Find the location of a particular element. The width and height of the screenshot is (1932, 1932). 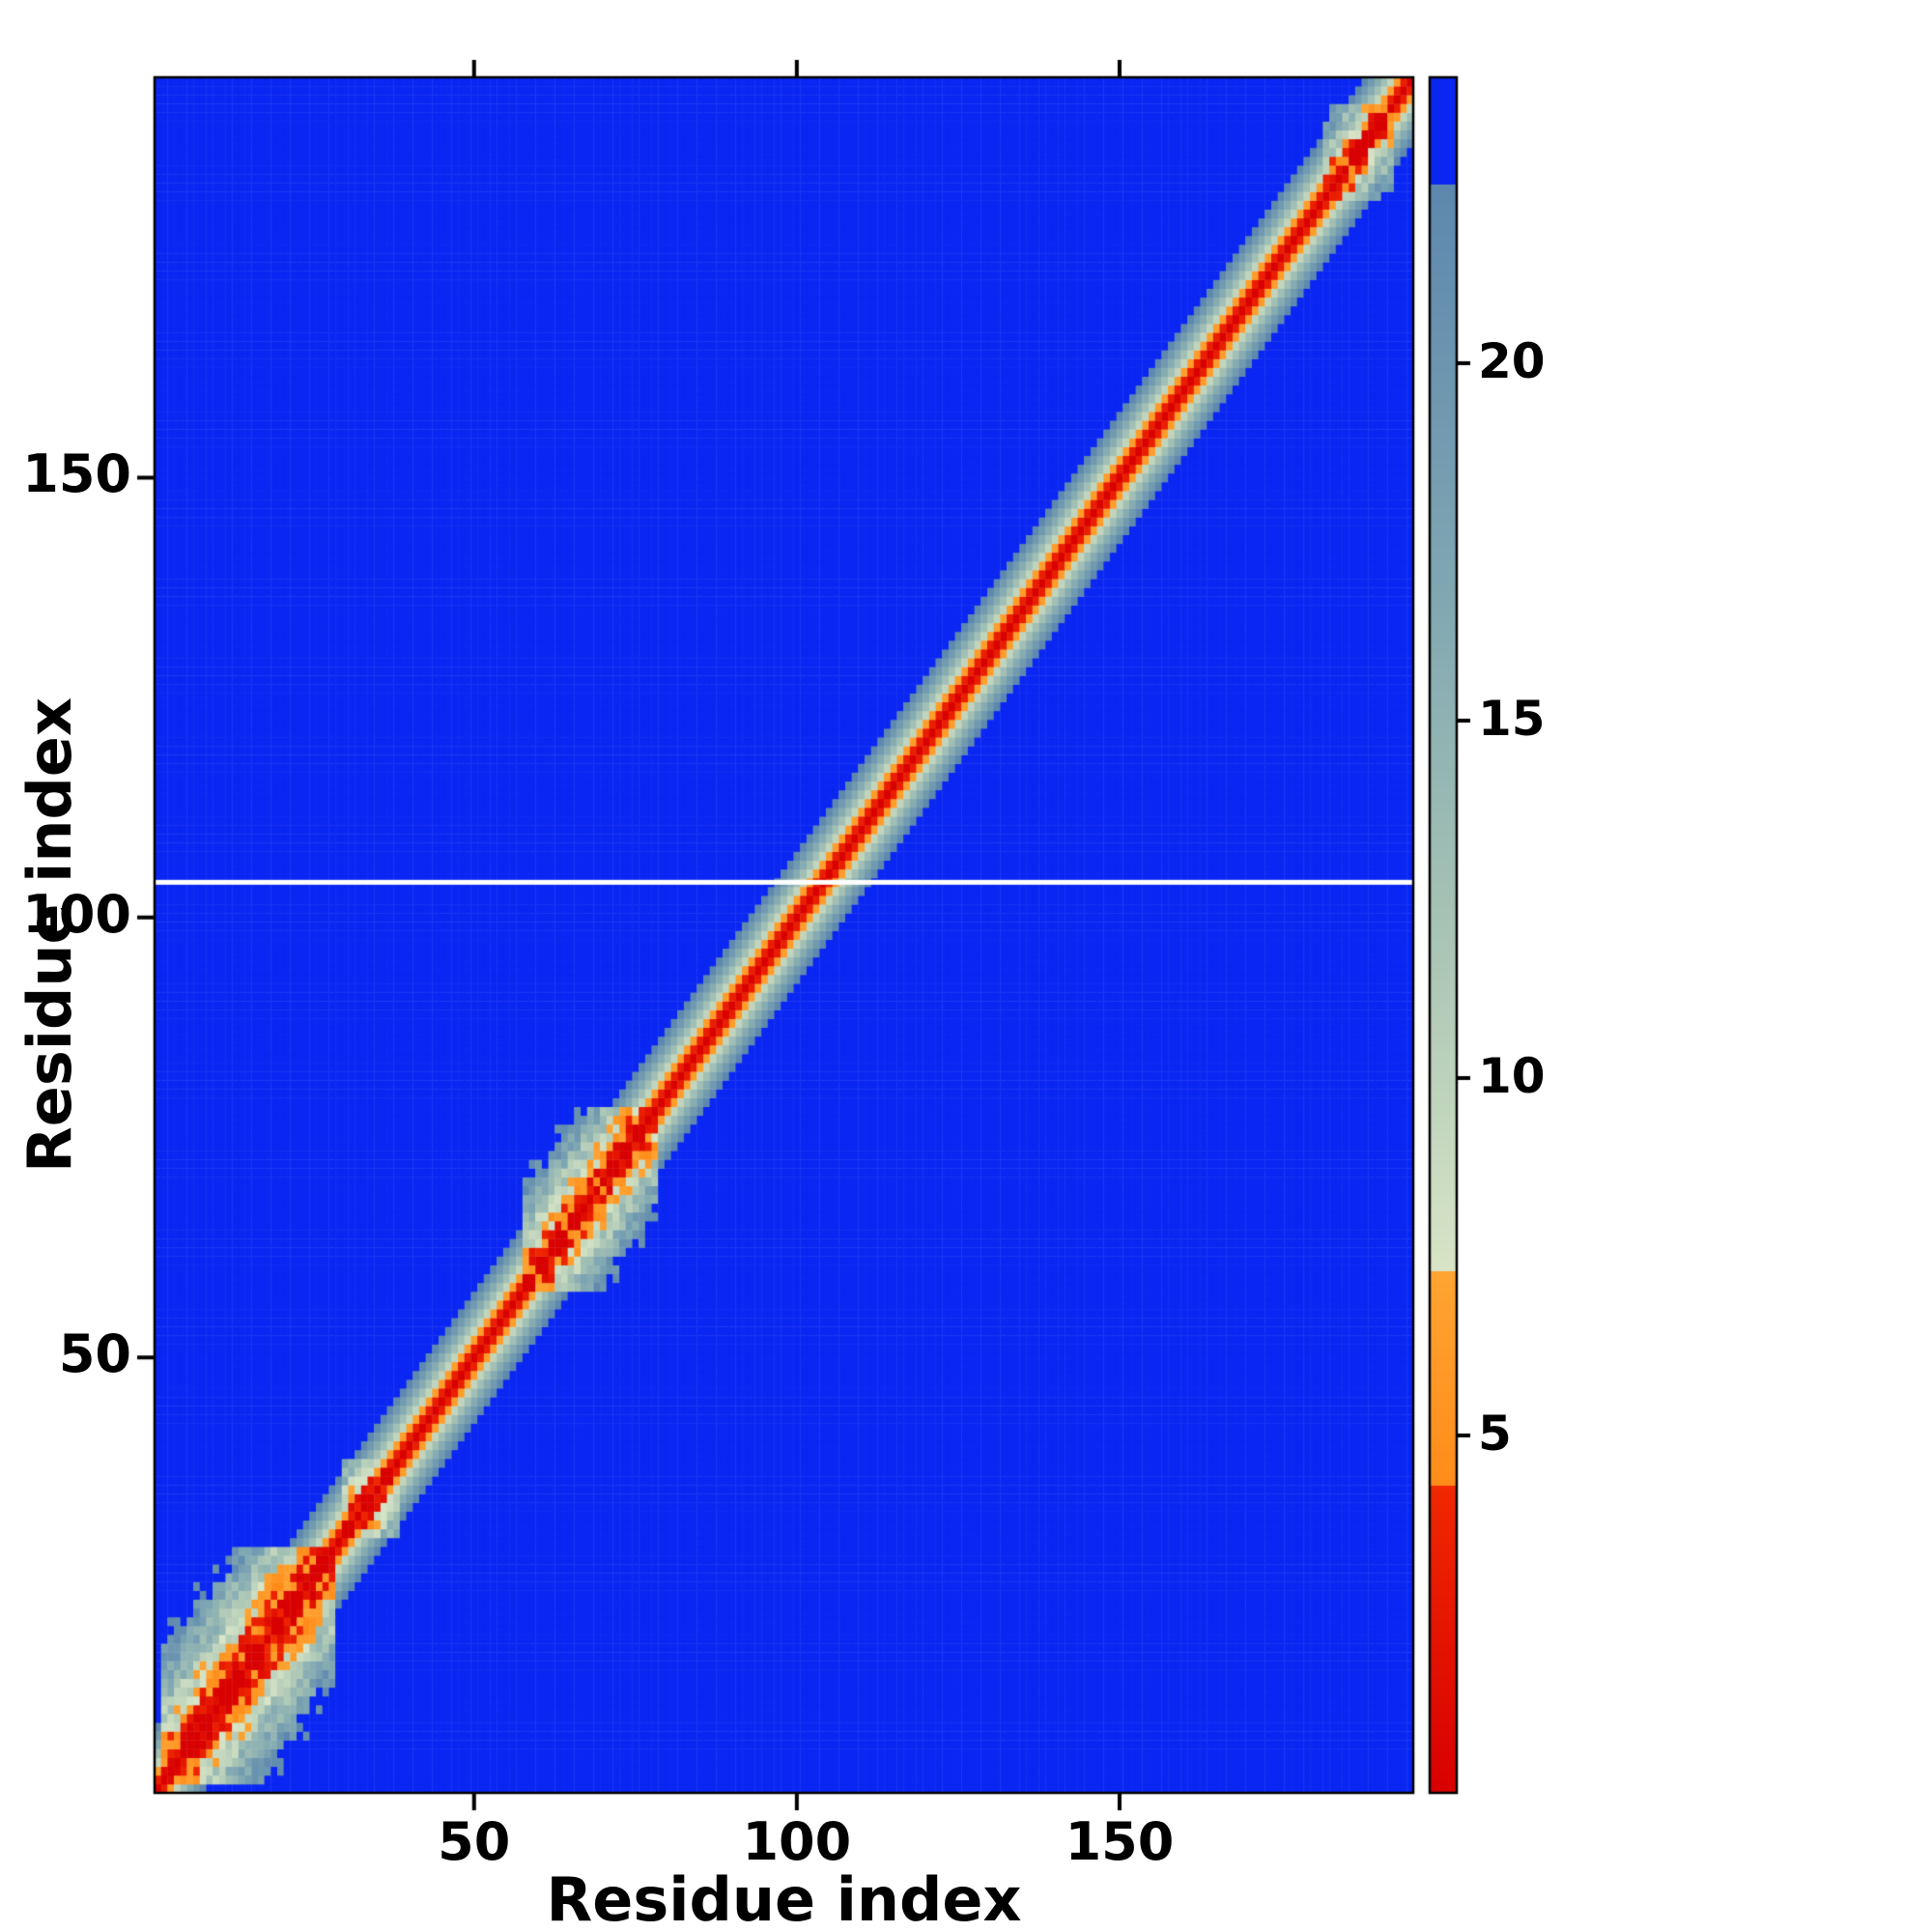

colorbar-tick-label: 5 is located at coordinates (1495, 1434).